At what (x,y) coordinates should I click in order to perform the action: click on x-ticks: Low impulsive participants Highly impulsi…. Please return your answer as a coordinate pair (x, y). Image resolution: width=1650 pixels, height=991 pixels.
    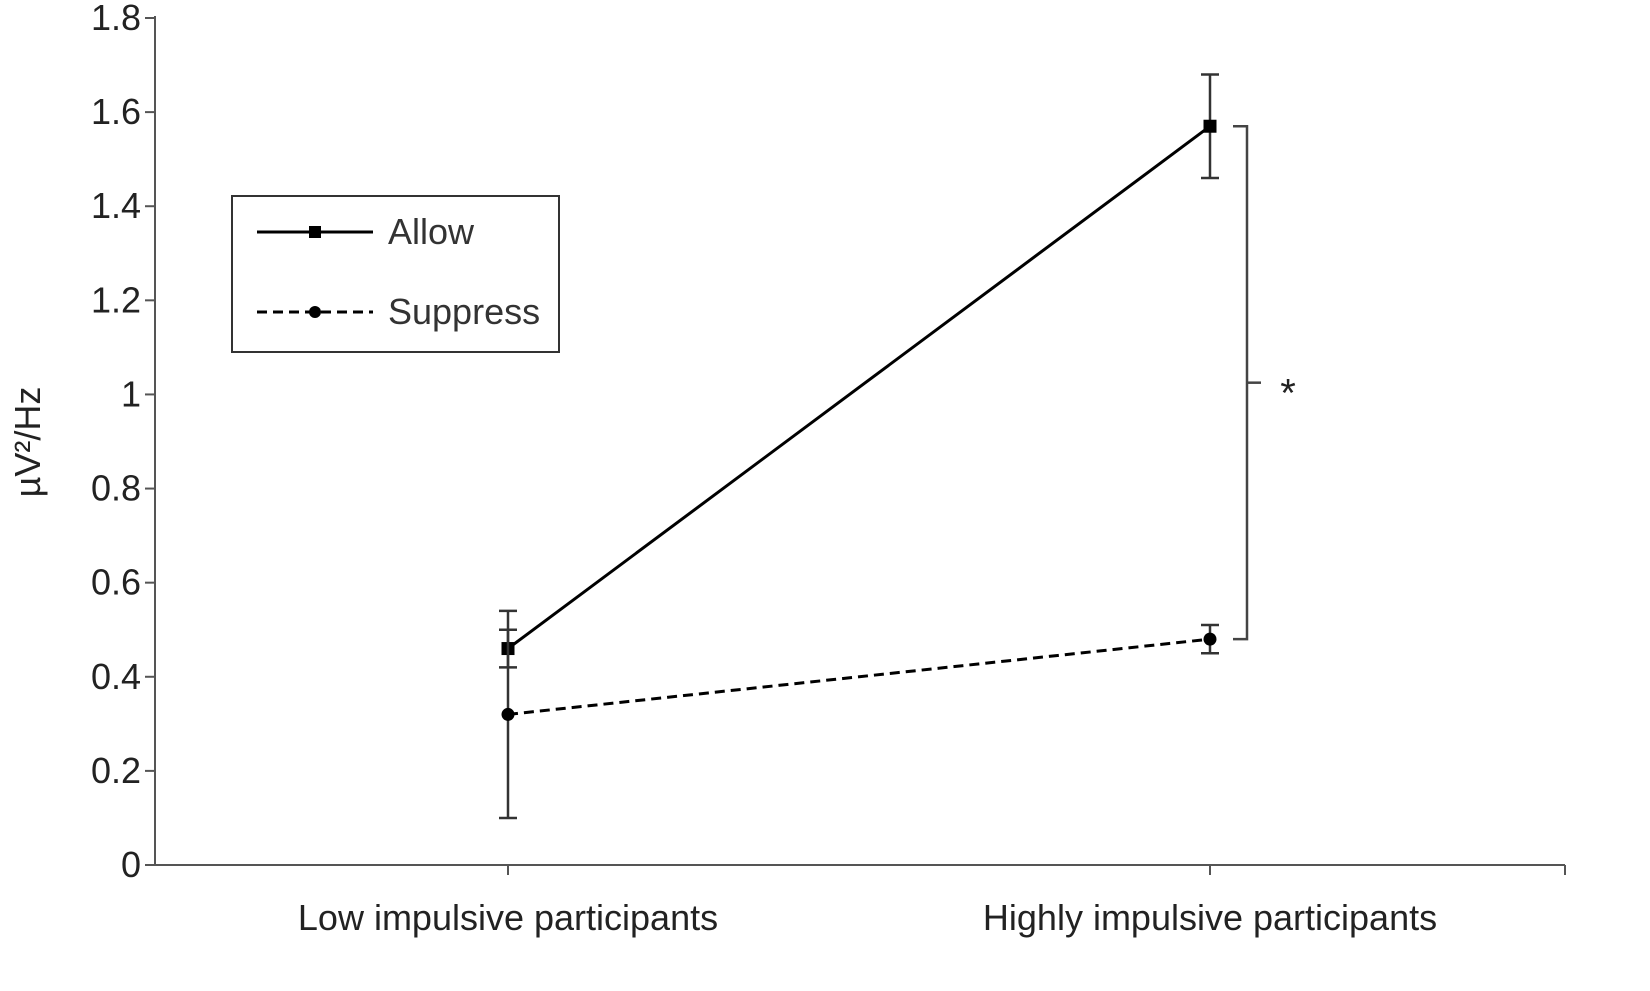
    Looking at the image, I should click on (932, 901).